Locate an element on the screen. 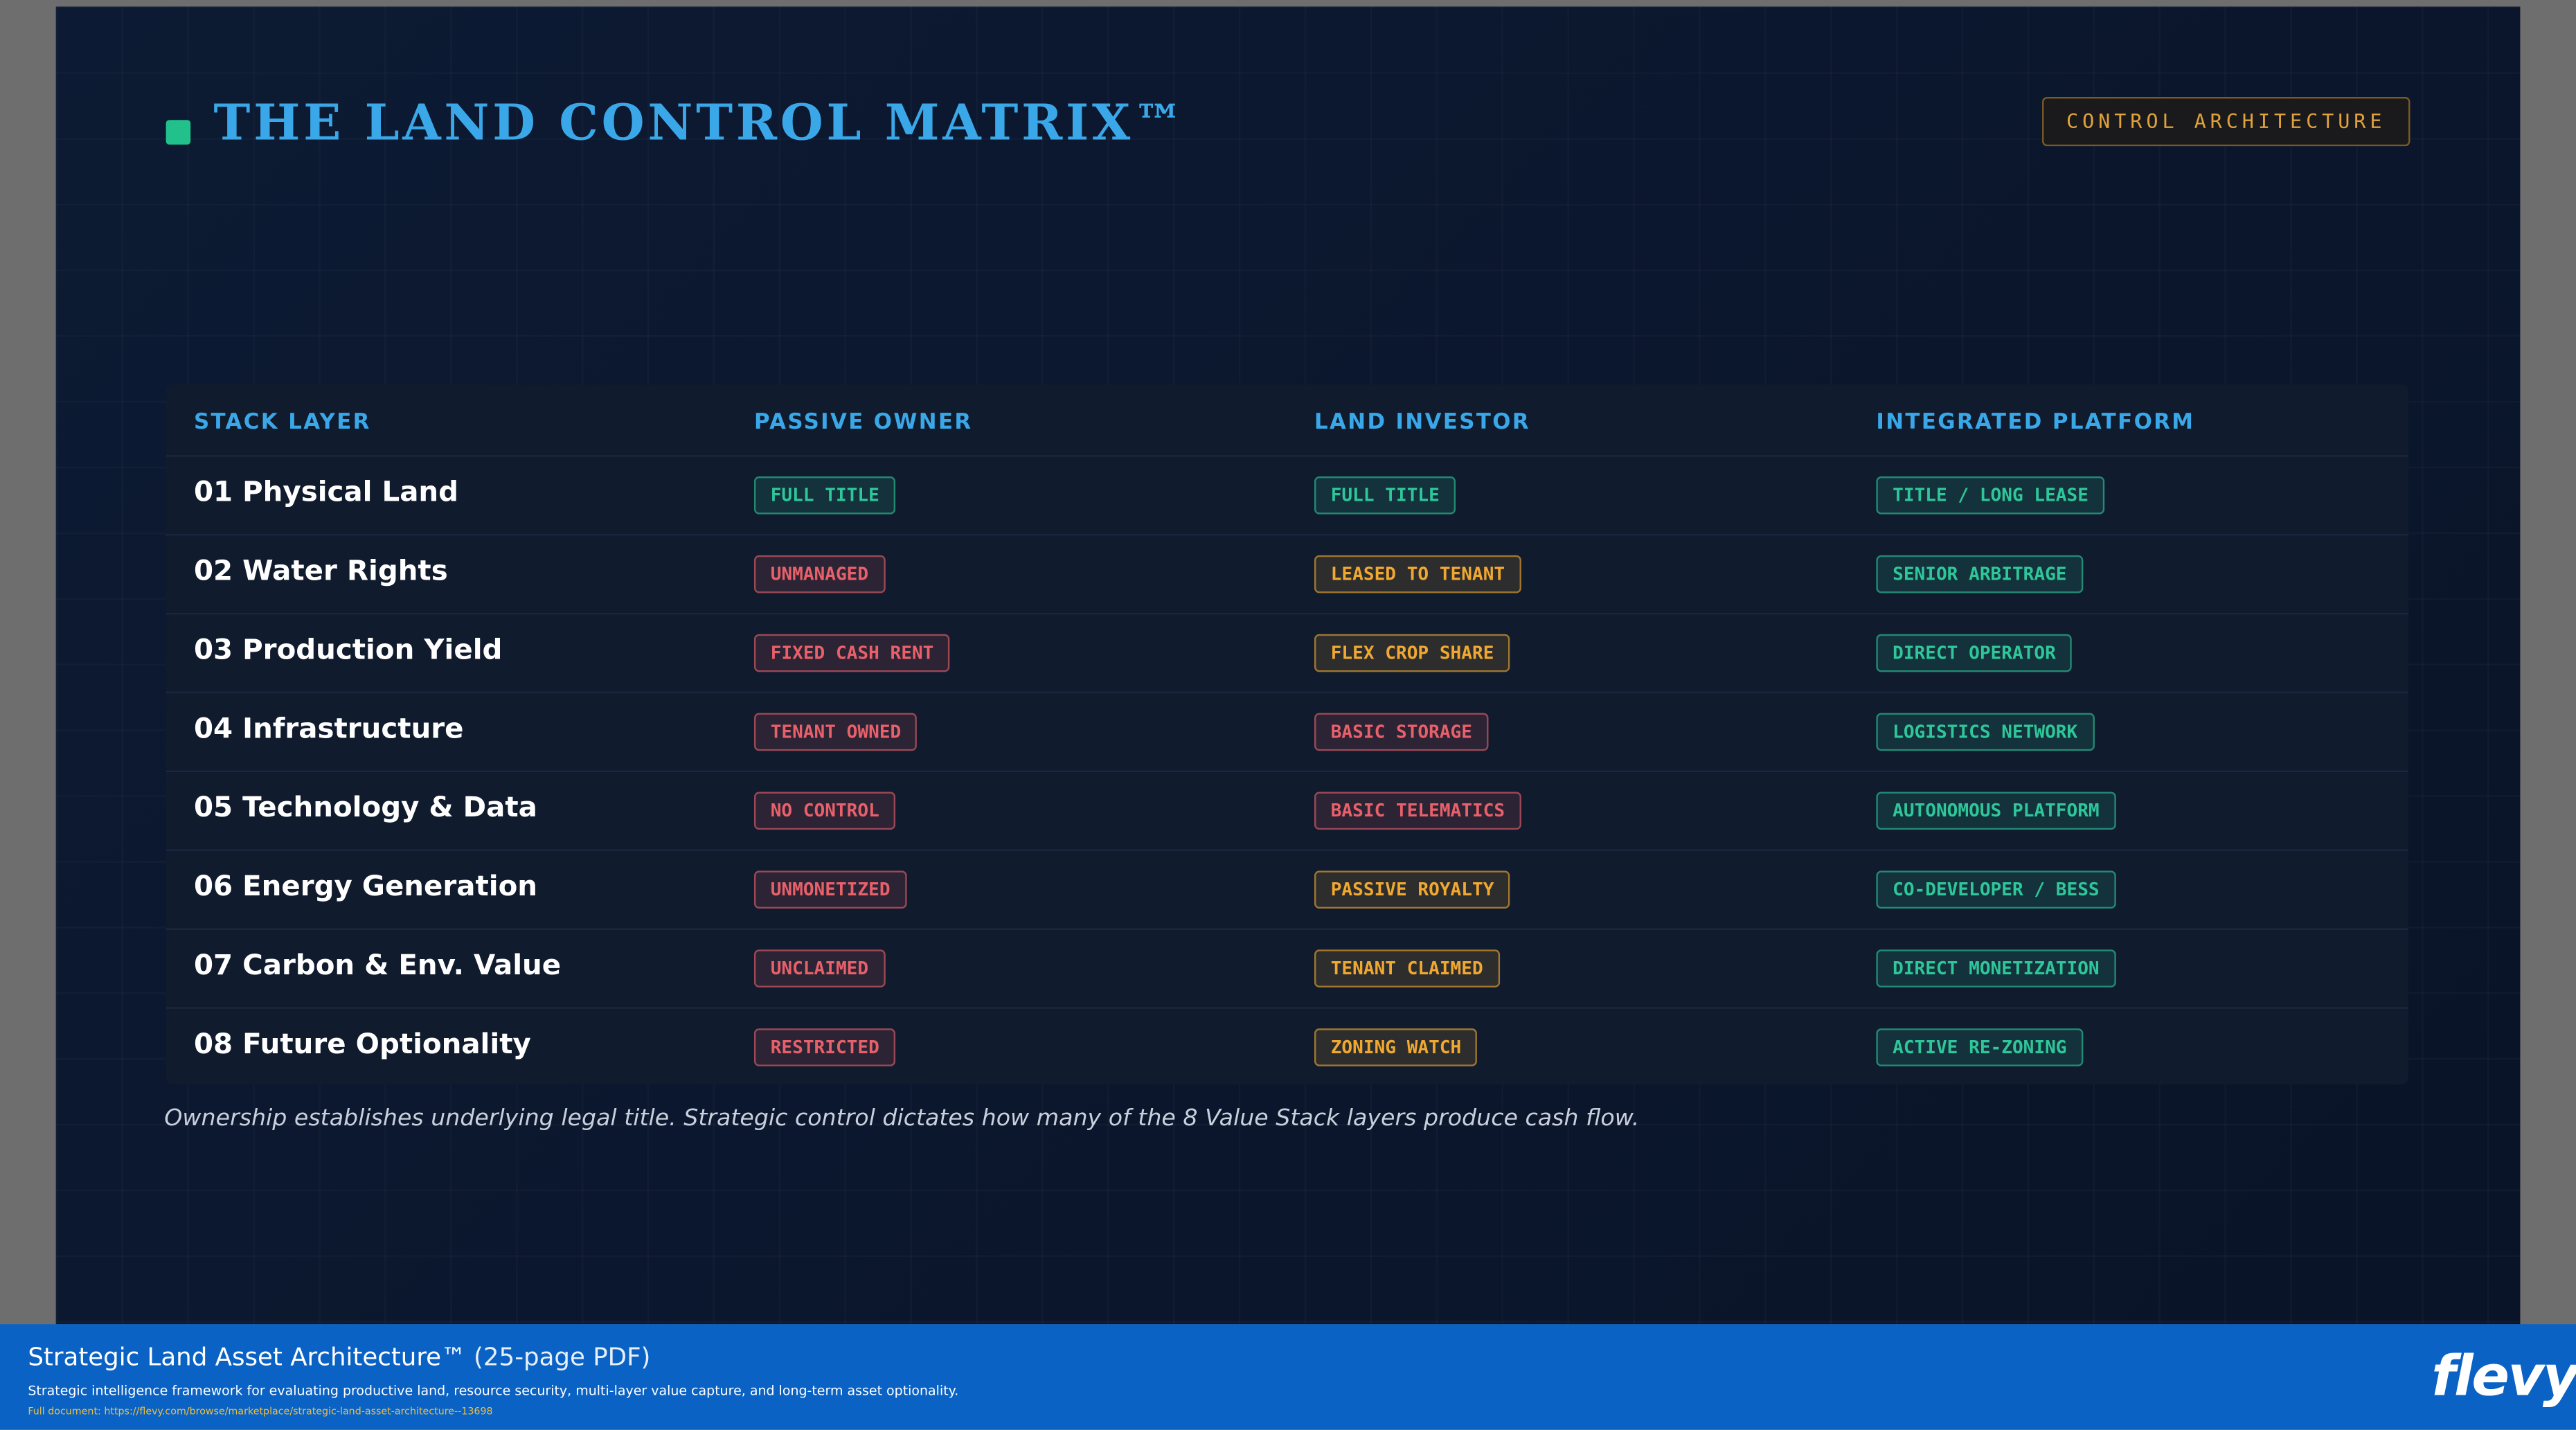 The image size is (2576, 1430). status-tag: BASIC STORAGE is located at coordinates (1402, 732).